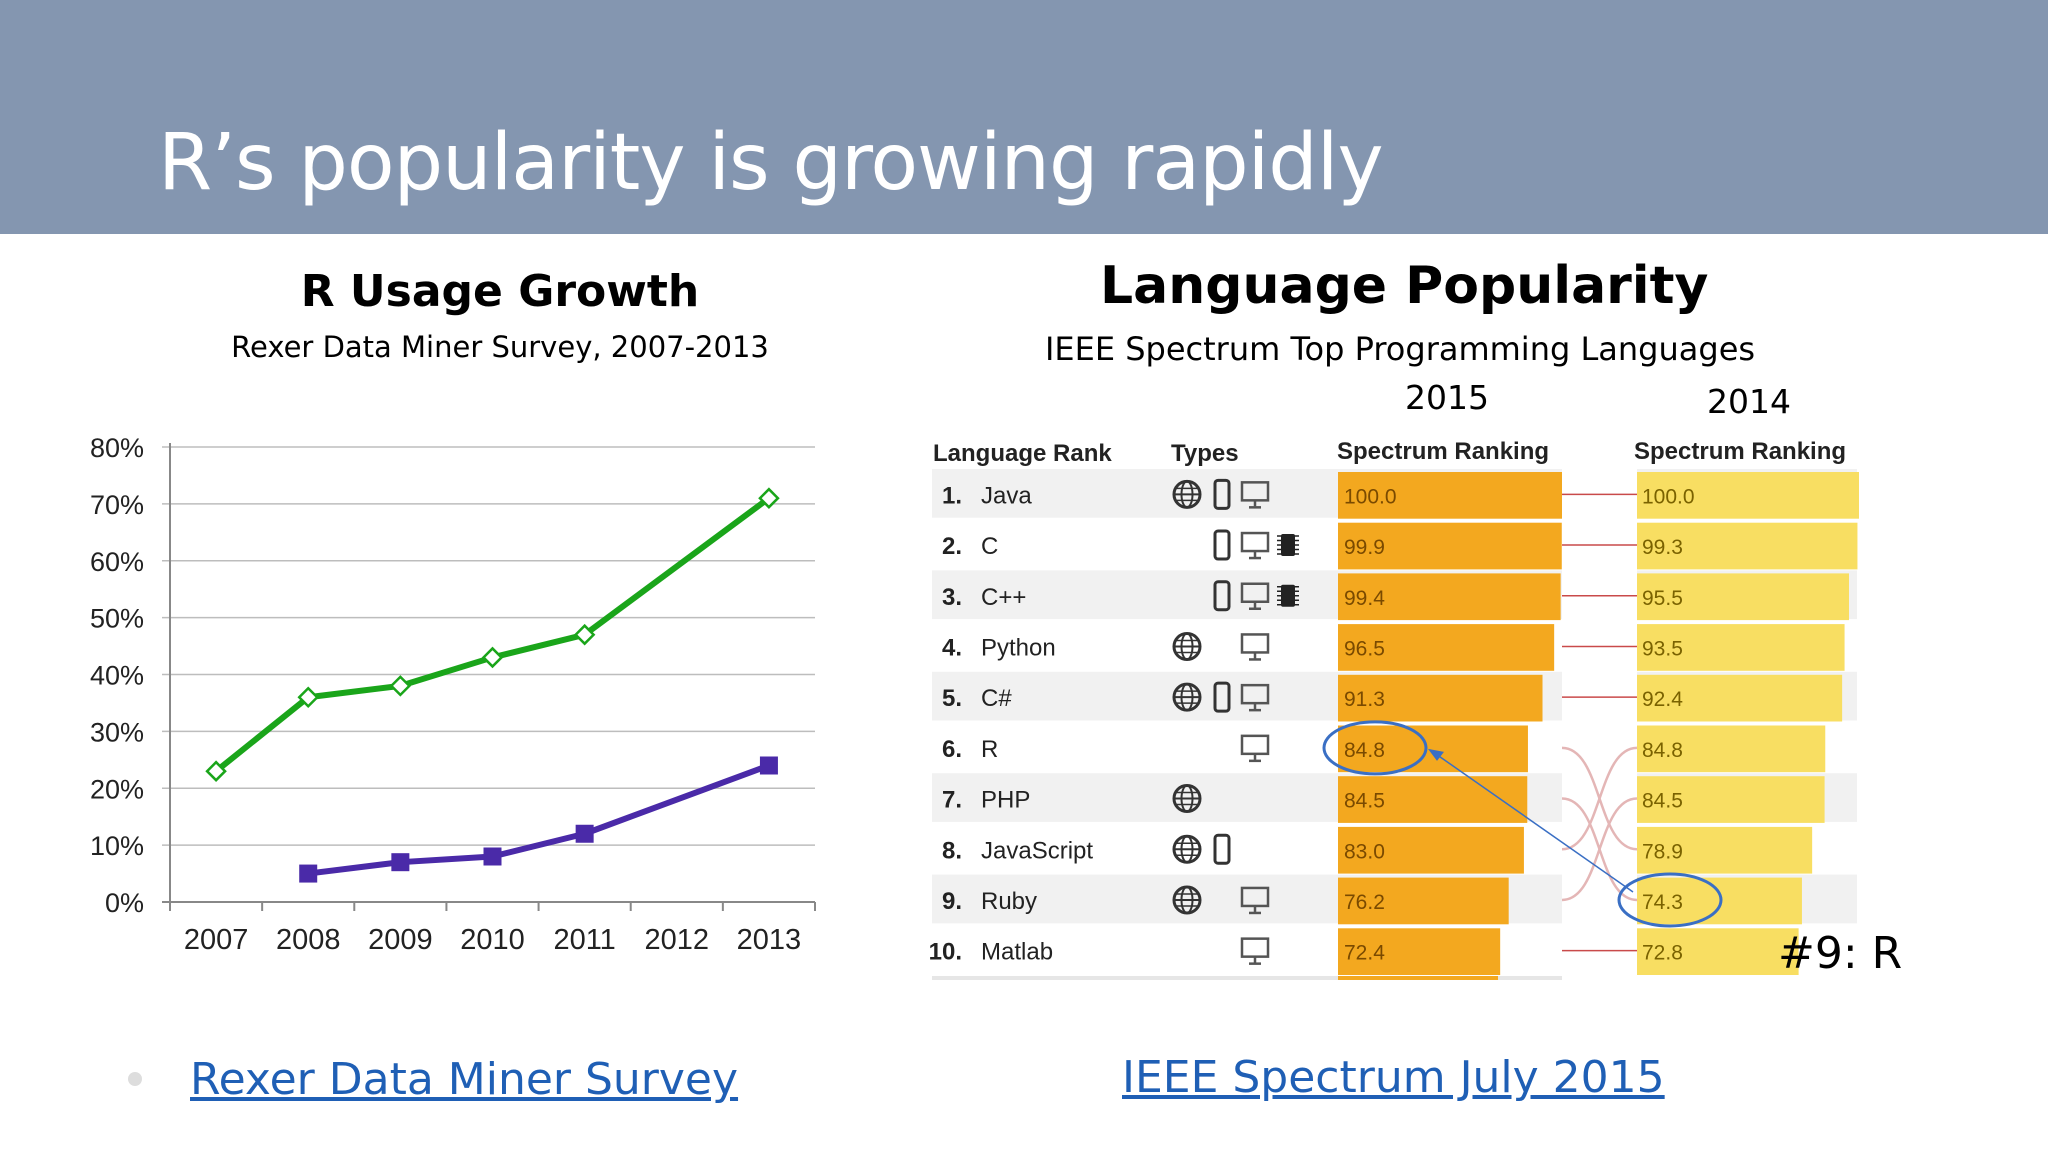  What do you see at coordinates (1364, 648) in the screenshot?
I see `score-2015-label: 96.5` at bounding box center [1364, 648].